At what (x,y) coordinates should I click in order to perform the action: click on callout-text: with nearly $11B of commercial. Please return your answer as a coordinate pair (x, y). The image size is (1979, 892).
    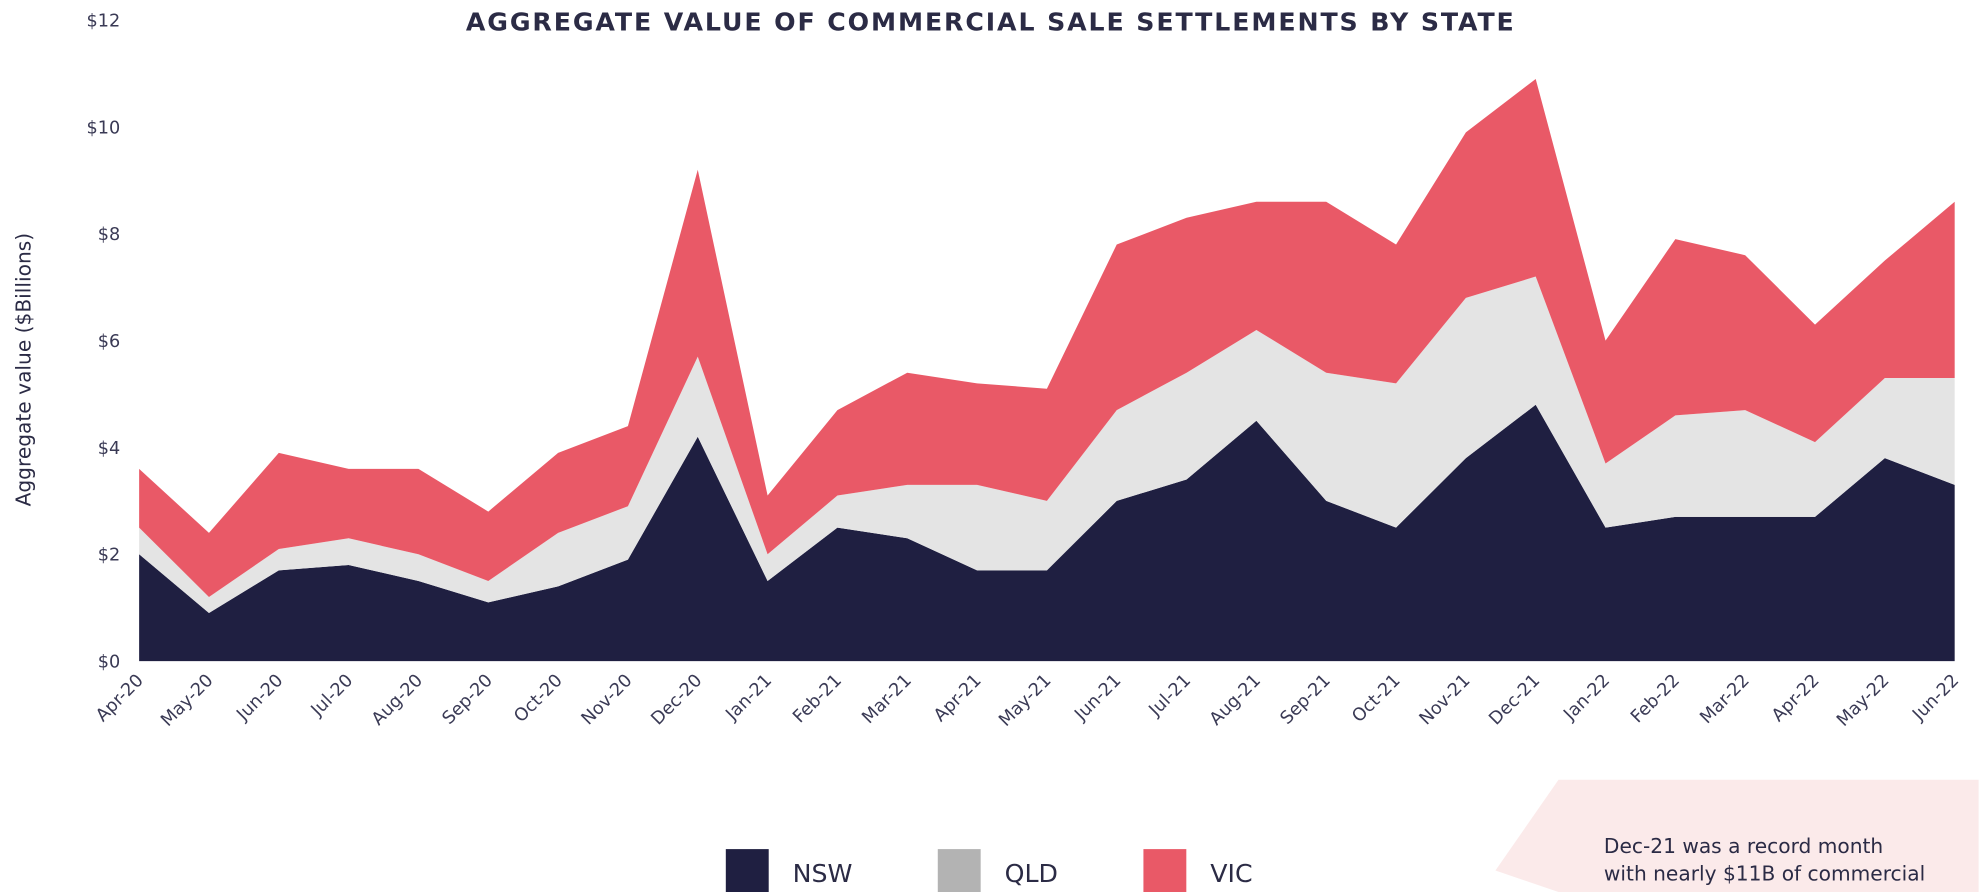
    Looking at the image, I should click on (1764, 874).